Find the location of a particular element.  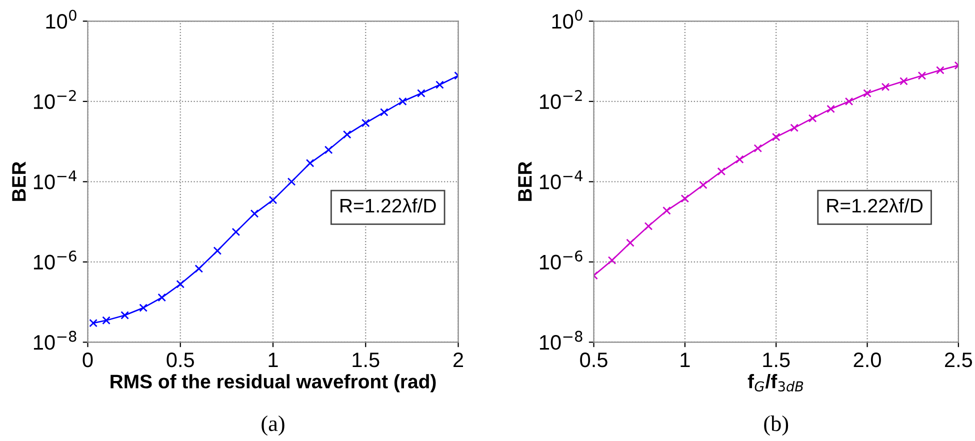

text: (a) is located at coordinates (273, 425).